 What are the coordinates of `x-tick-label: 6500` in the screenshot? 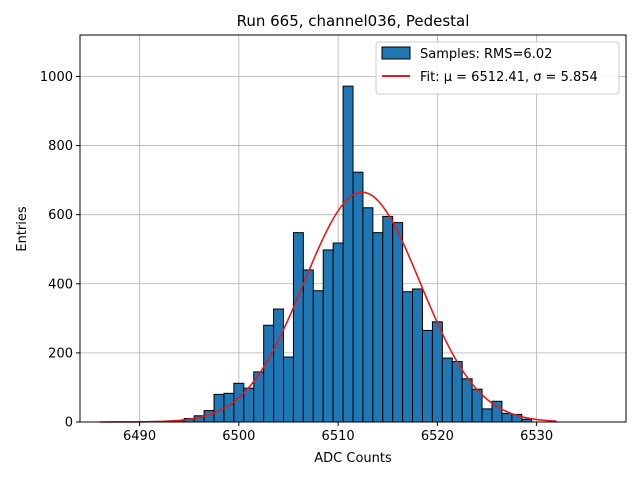 It's located at (238, 436).